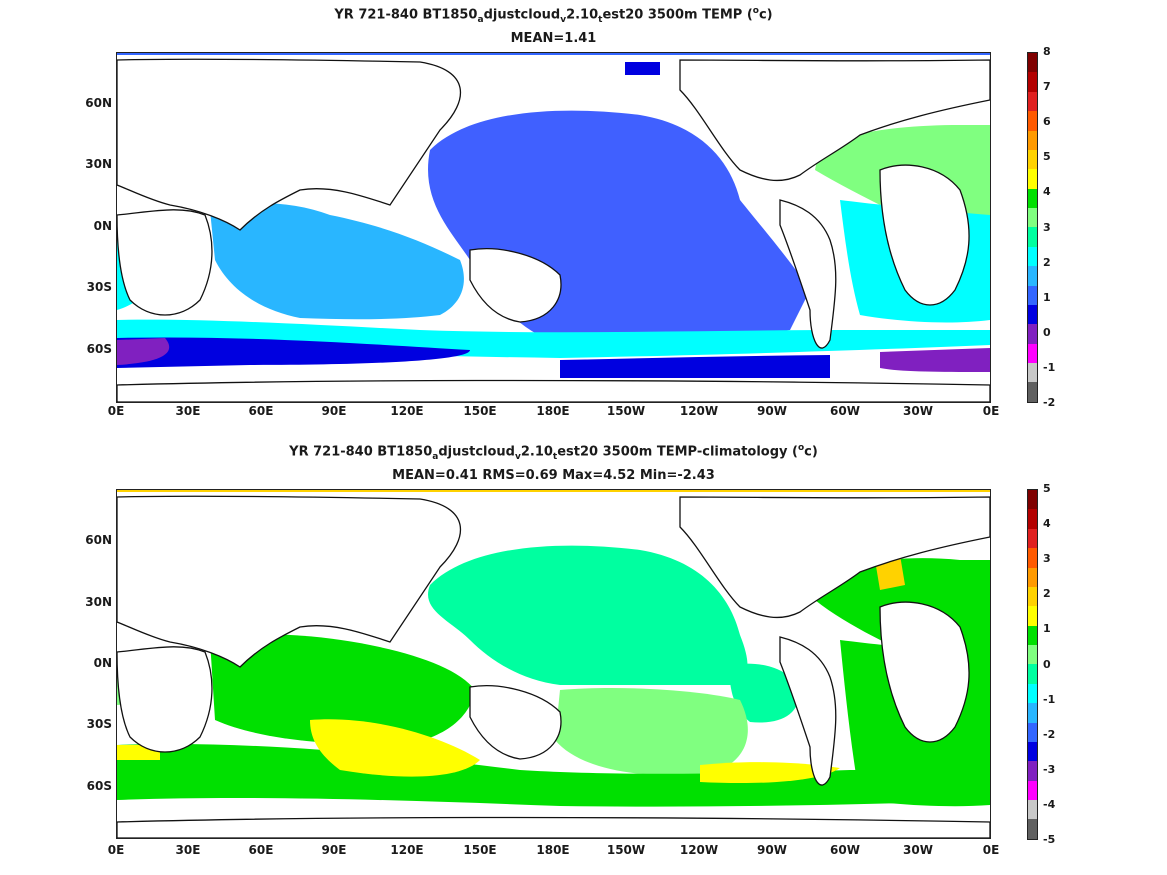 This screenshot has height=875, width=1167. What do you see at coordinates (480, 411) in the screenshot?
I see `panel1-lon-label: 150E` at bounding box center [480, 411].